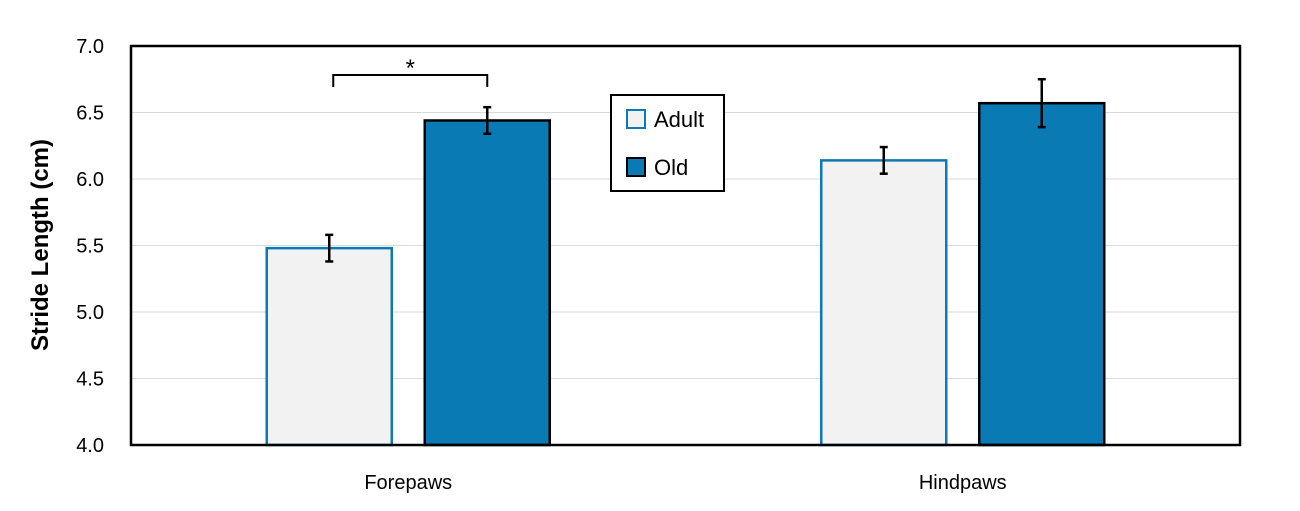 The height and width of the screenshot is (511, 1300). Describe the element at coordinates (329, 346) in the screenshot. I see `bar-adult-forepaws` at that location.